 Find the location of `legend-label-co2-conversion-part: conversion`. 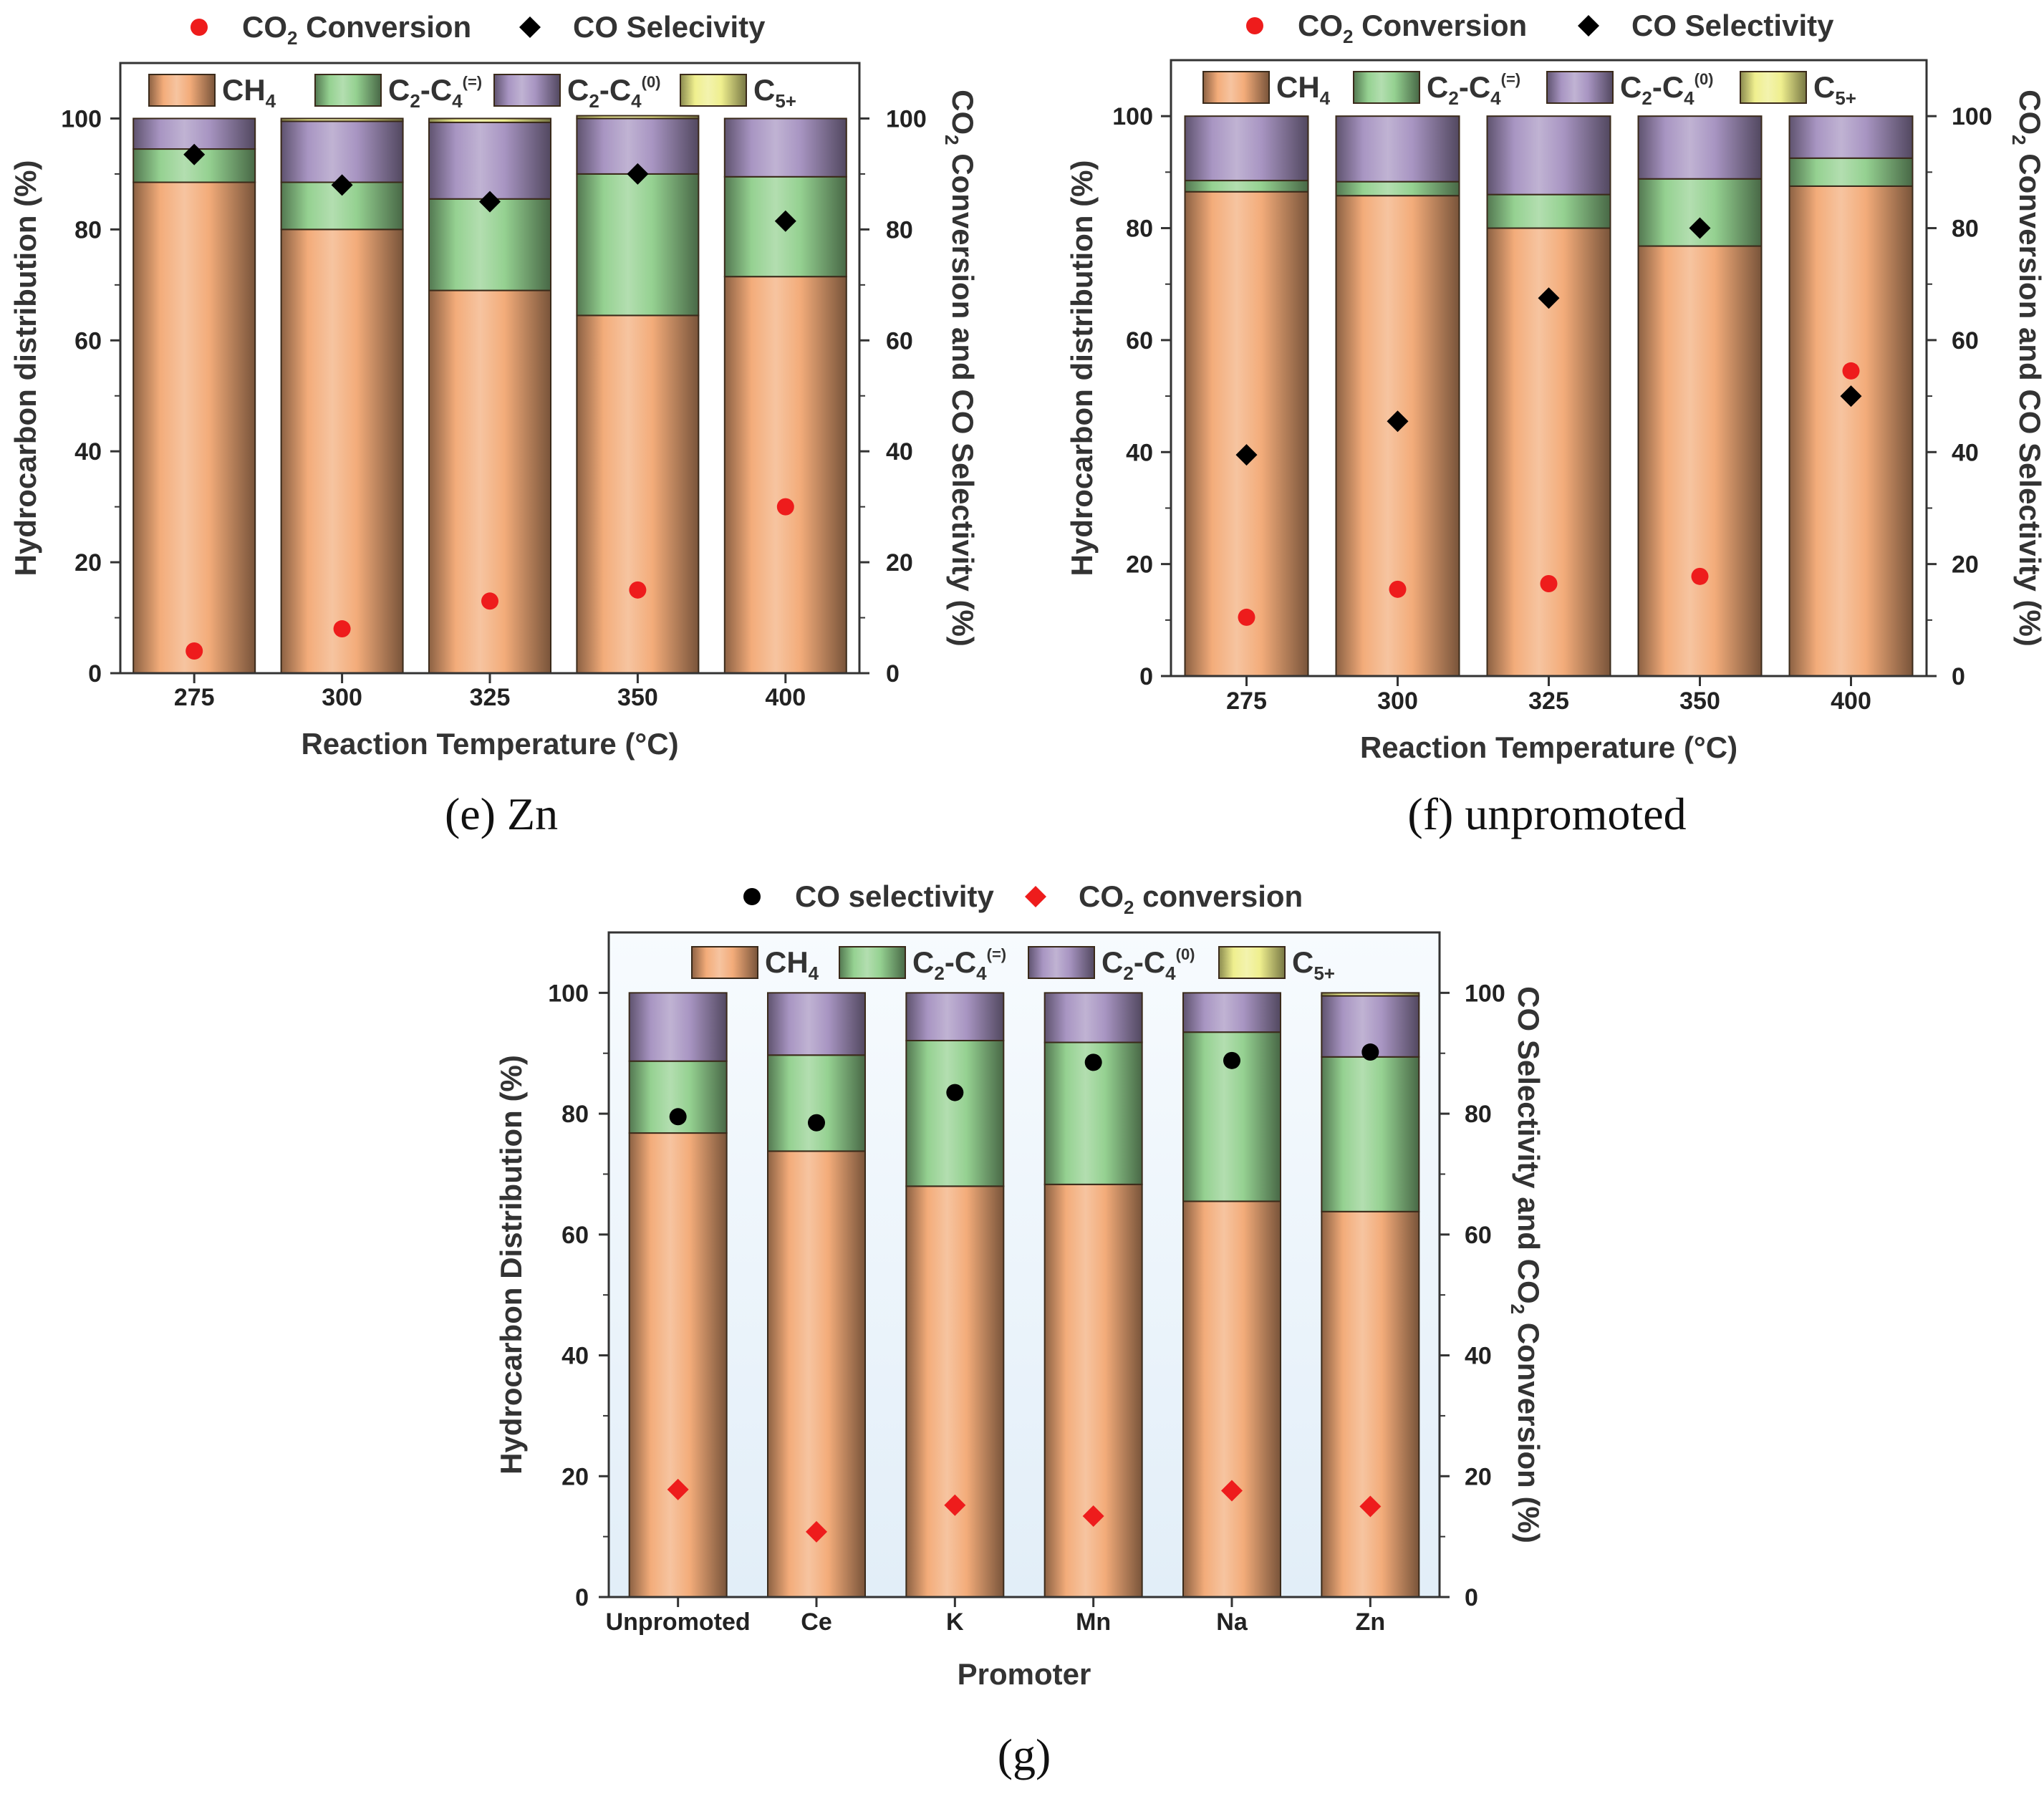

legend-label-co2-conversion-part: conversion is located at coordinates (1219, 896).